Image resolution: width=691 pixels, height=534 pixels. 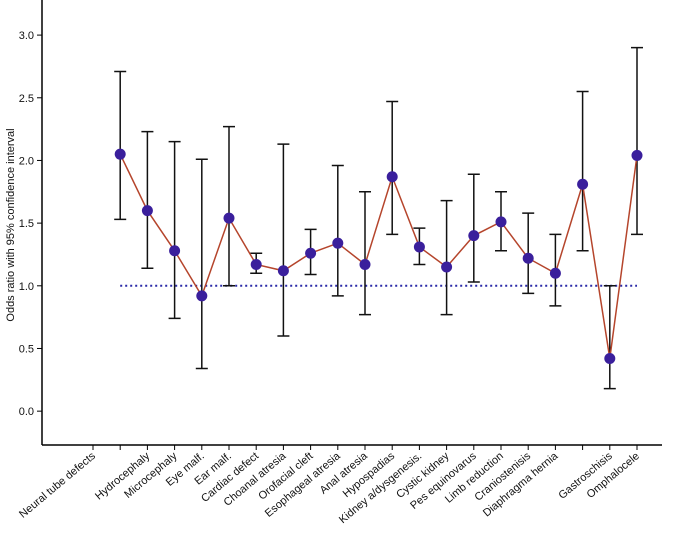 I want to click on y-tick-label: 2.0, so click(x=26, y=161).